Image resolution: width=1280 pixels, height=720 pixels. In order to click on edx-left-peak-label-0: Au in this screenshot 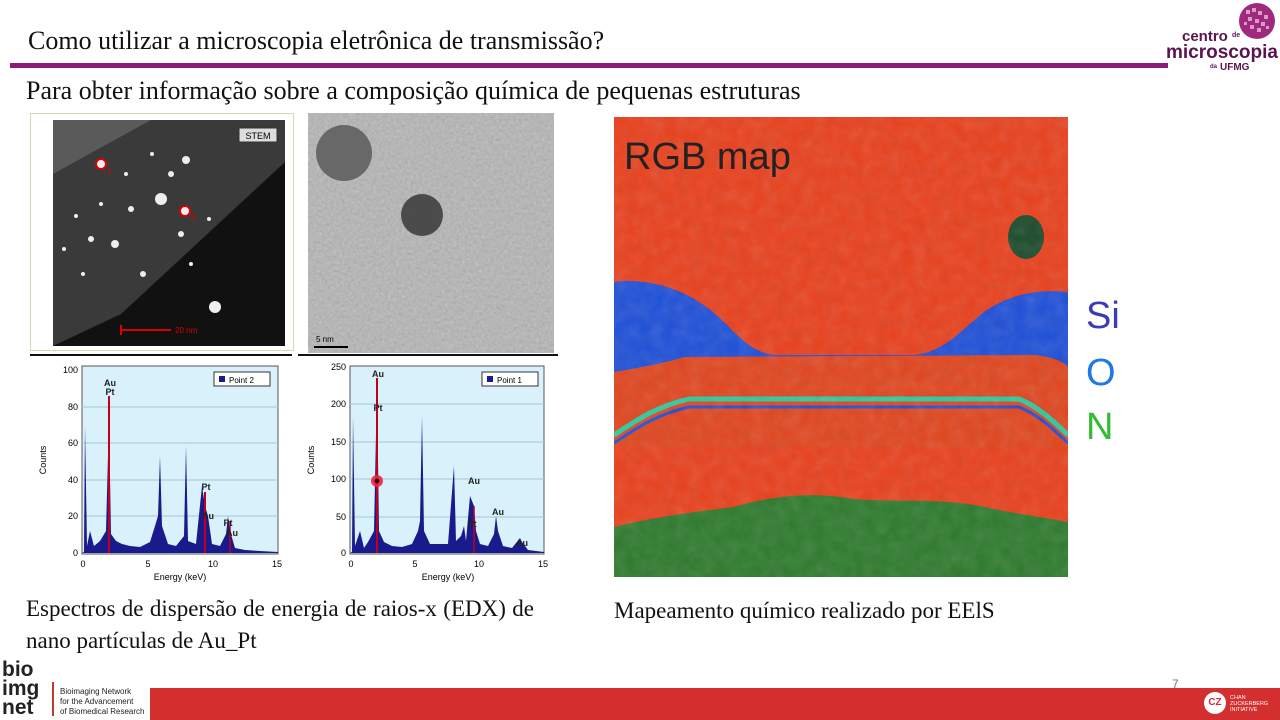, I will do `click(110, 383)`.